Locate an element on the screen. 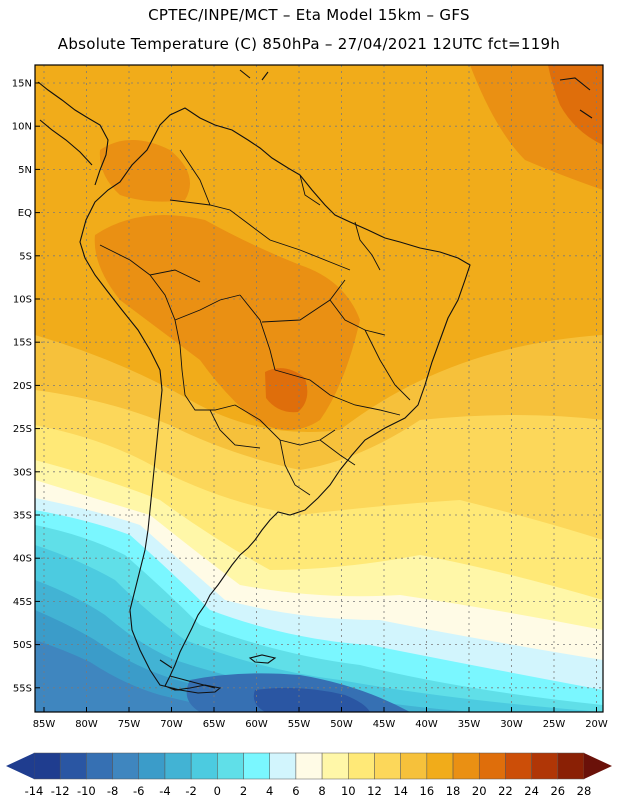 This screenshot has width=618, height=800. lat-tick-label: 55S is located at coordinates (22, 688).